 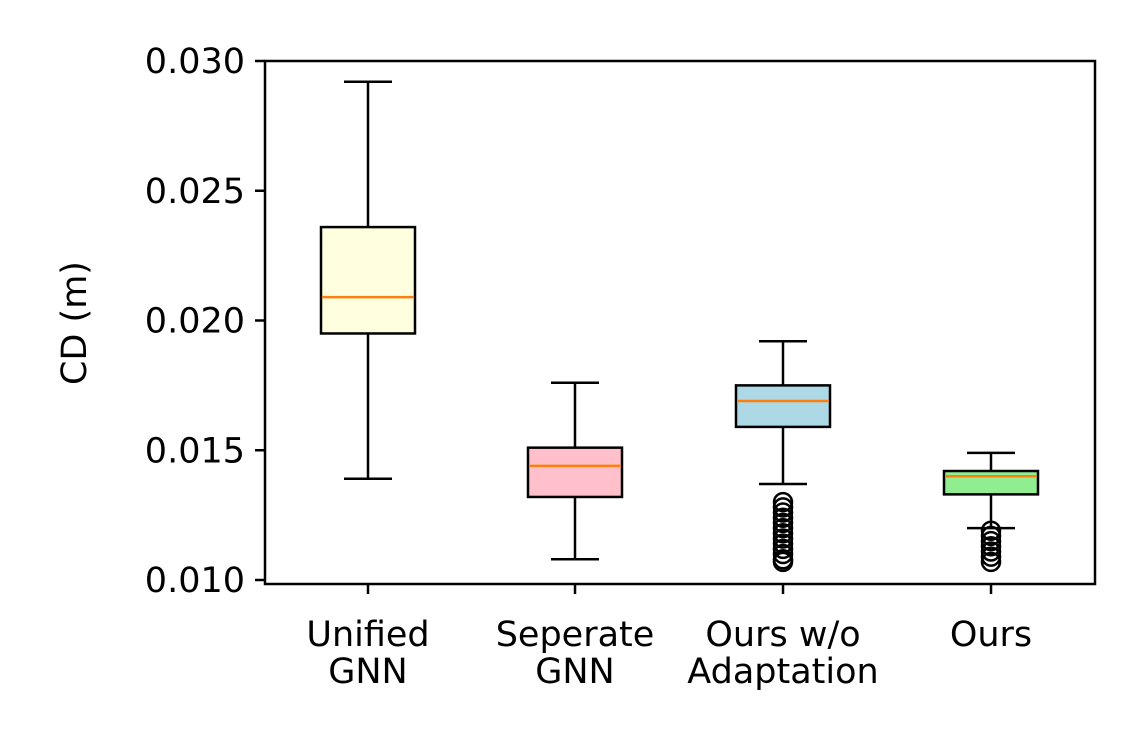 I want to click on y-tick-label: 0.025, so click(x=195, y=192).